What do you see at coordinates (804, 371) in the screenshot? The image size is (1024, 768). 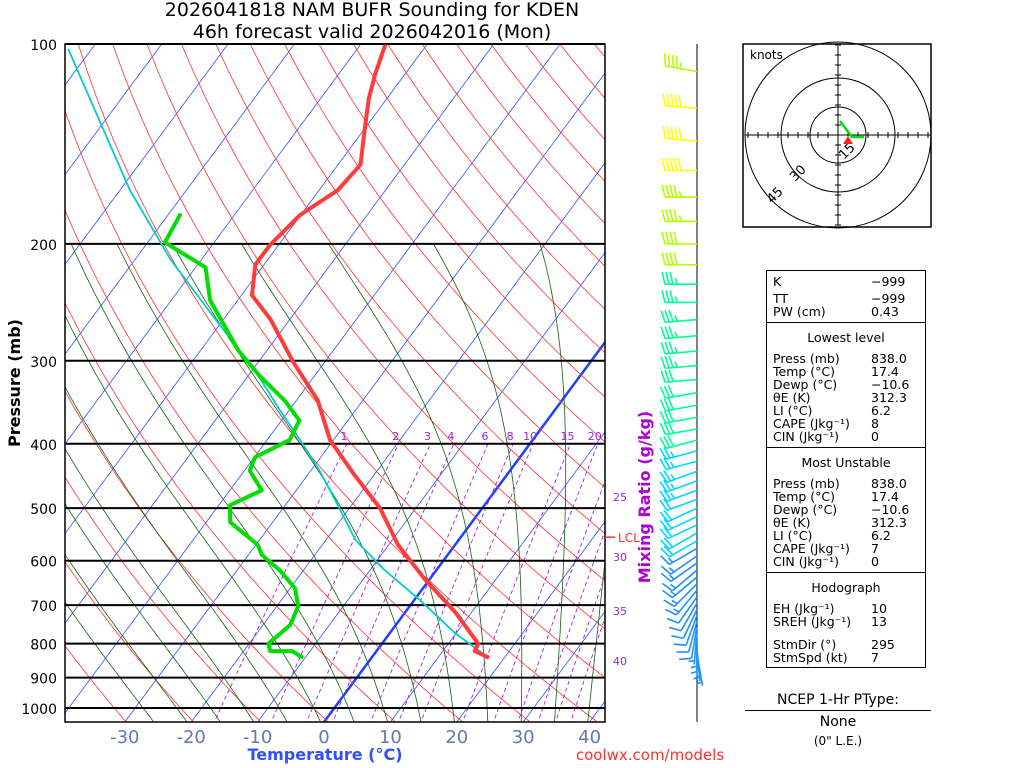 I see `stat-label: Temp (°C)` at bounding box center [804, 371].